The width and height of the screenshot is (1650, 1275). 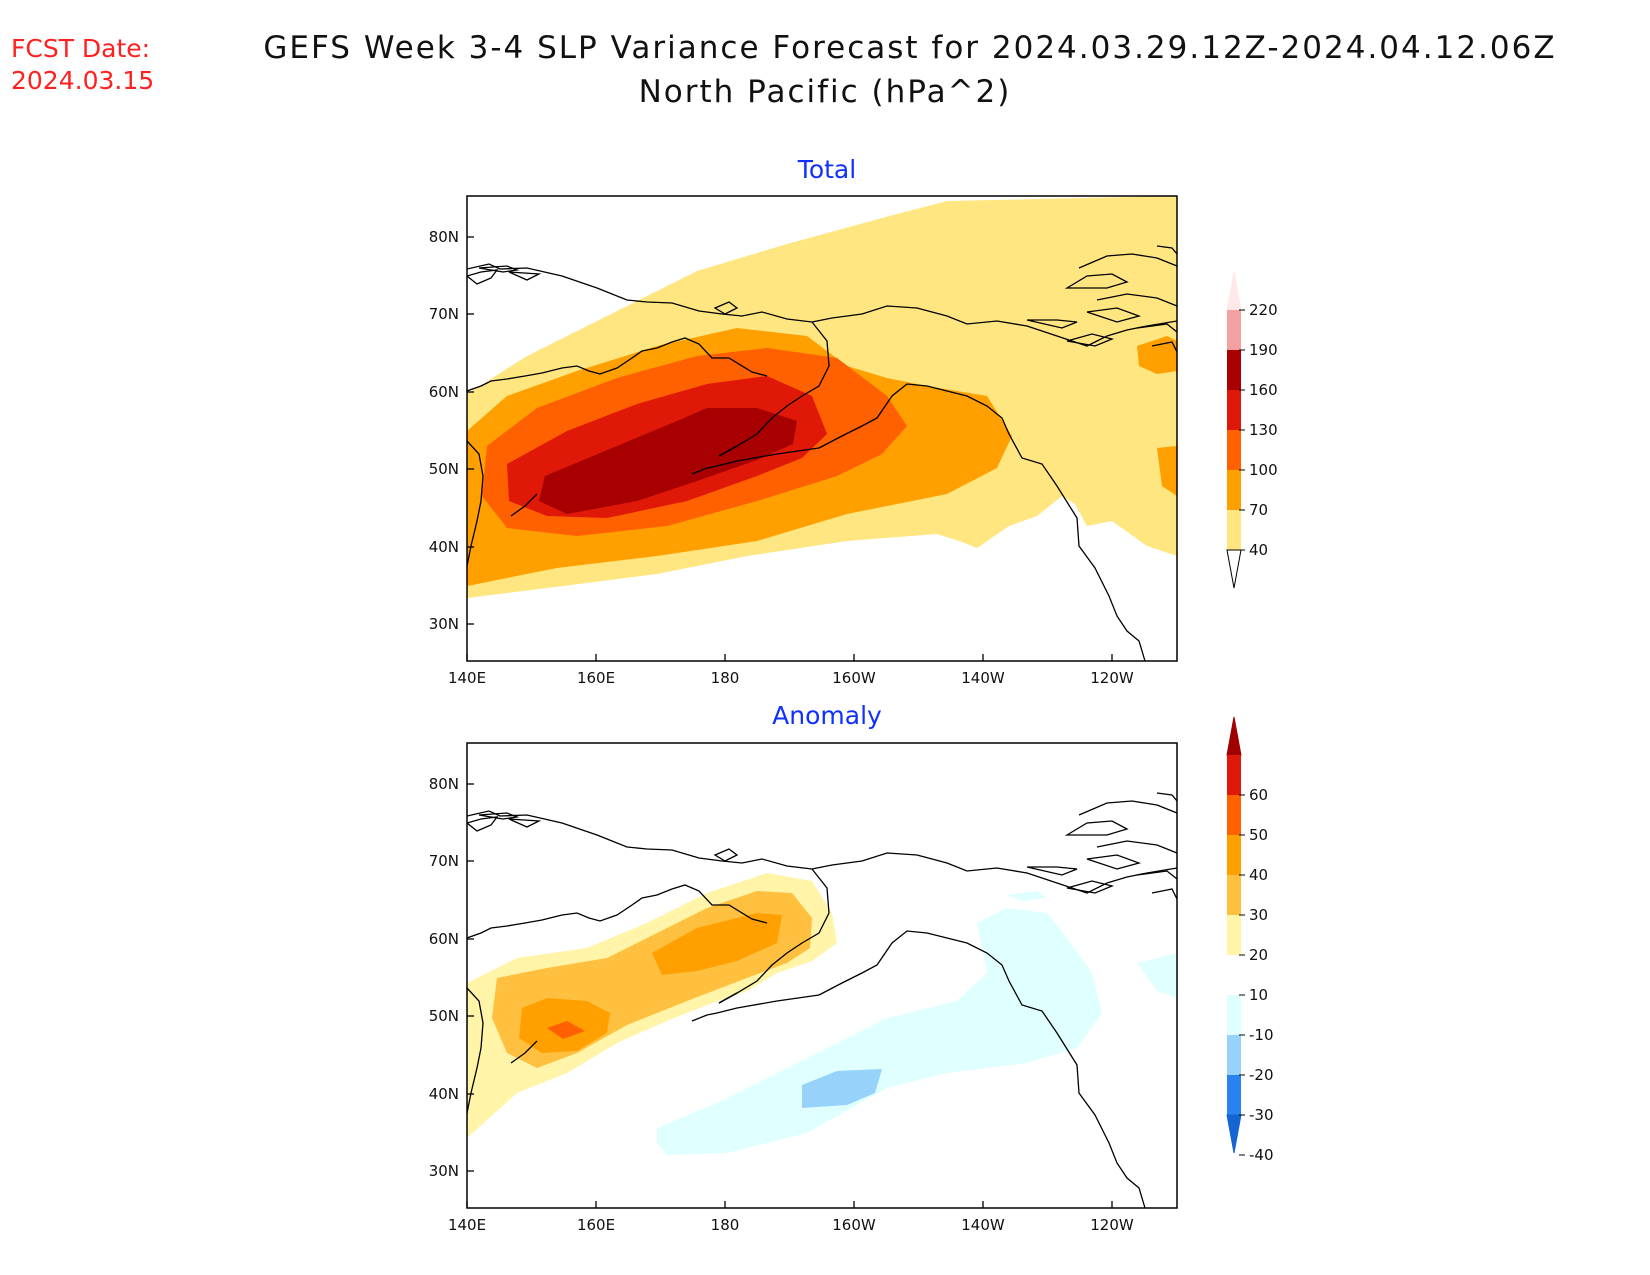 What do you see at coordinates (1263, 470) in the screenshot?
I see `colorbar-level-label: 100` at bounding box center [1263, 470].